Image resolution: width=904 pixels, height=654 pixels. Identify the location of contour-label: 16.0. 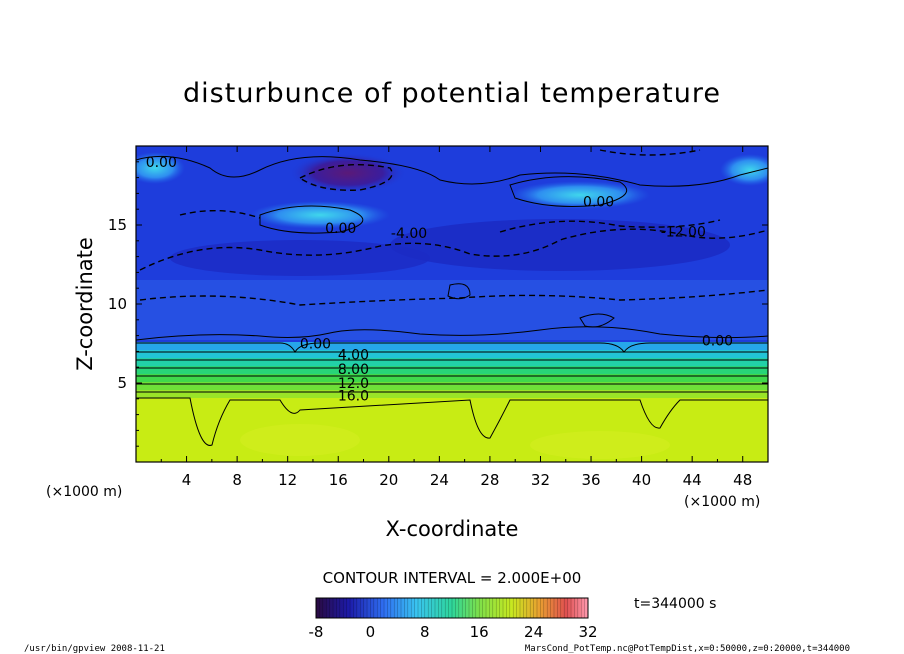
(353, 397).